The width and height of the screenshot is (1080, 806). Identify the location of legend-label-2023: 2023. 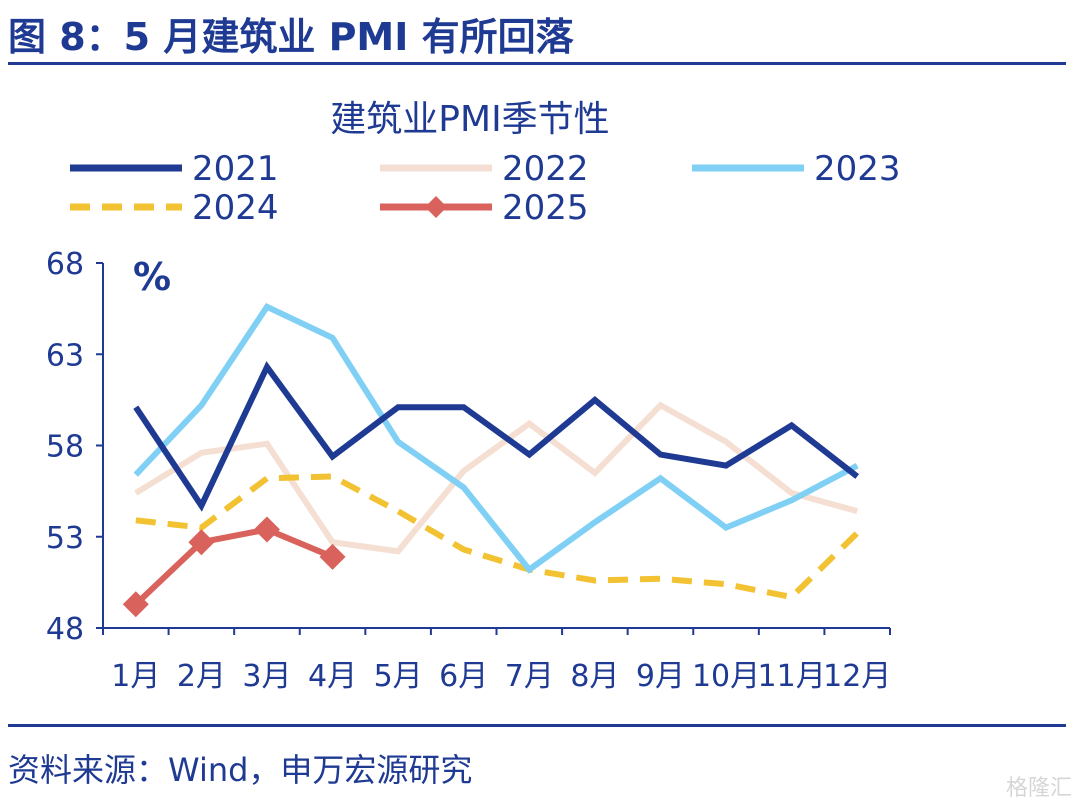
(857, 169).